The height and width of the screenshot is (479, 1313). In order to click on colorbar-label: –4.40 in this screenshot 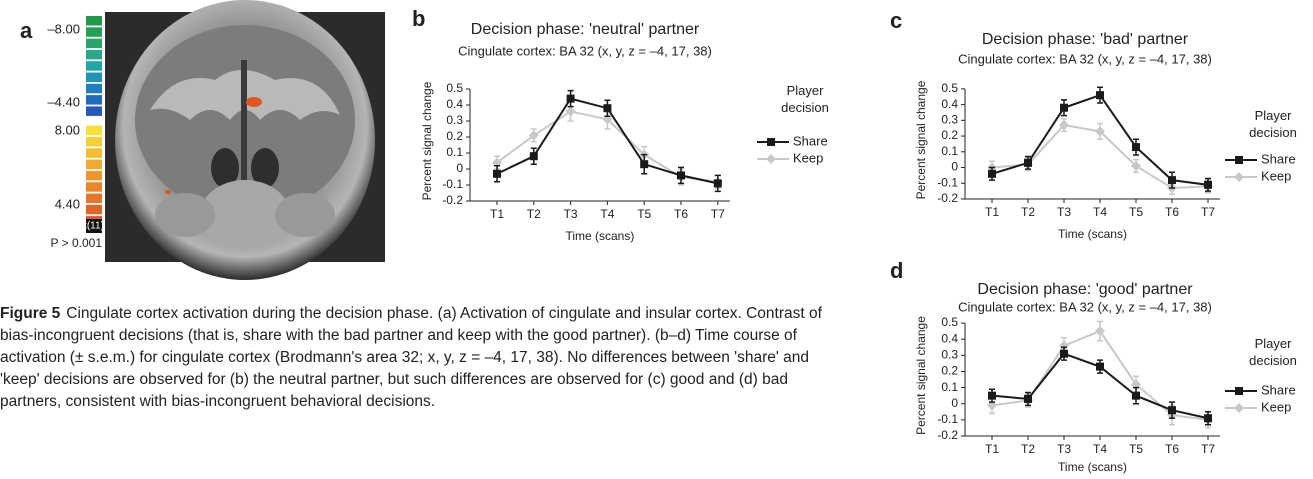, I will do `click(63, 101)`.